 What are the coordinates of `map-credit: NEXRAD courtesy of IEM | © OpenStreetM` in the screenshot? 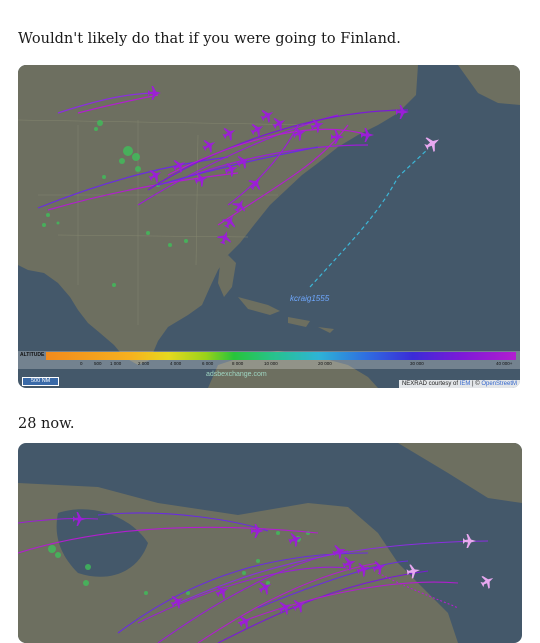 It's located at (459, 384).